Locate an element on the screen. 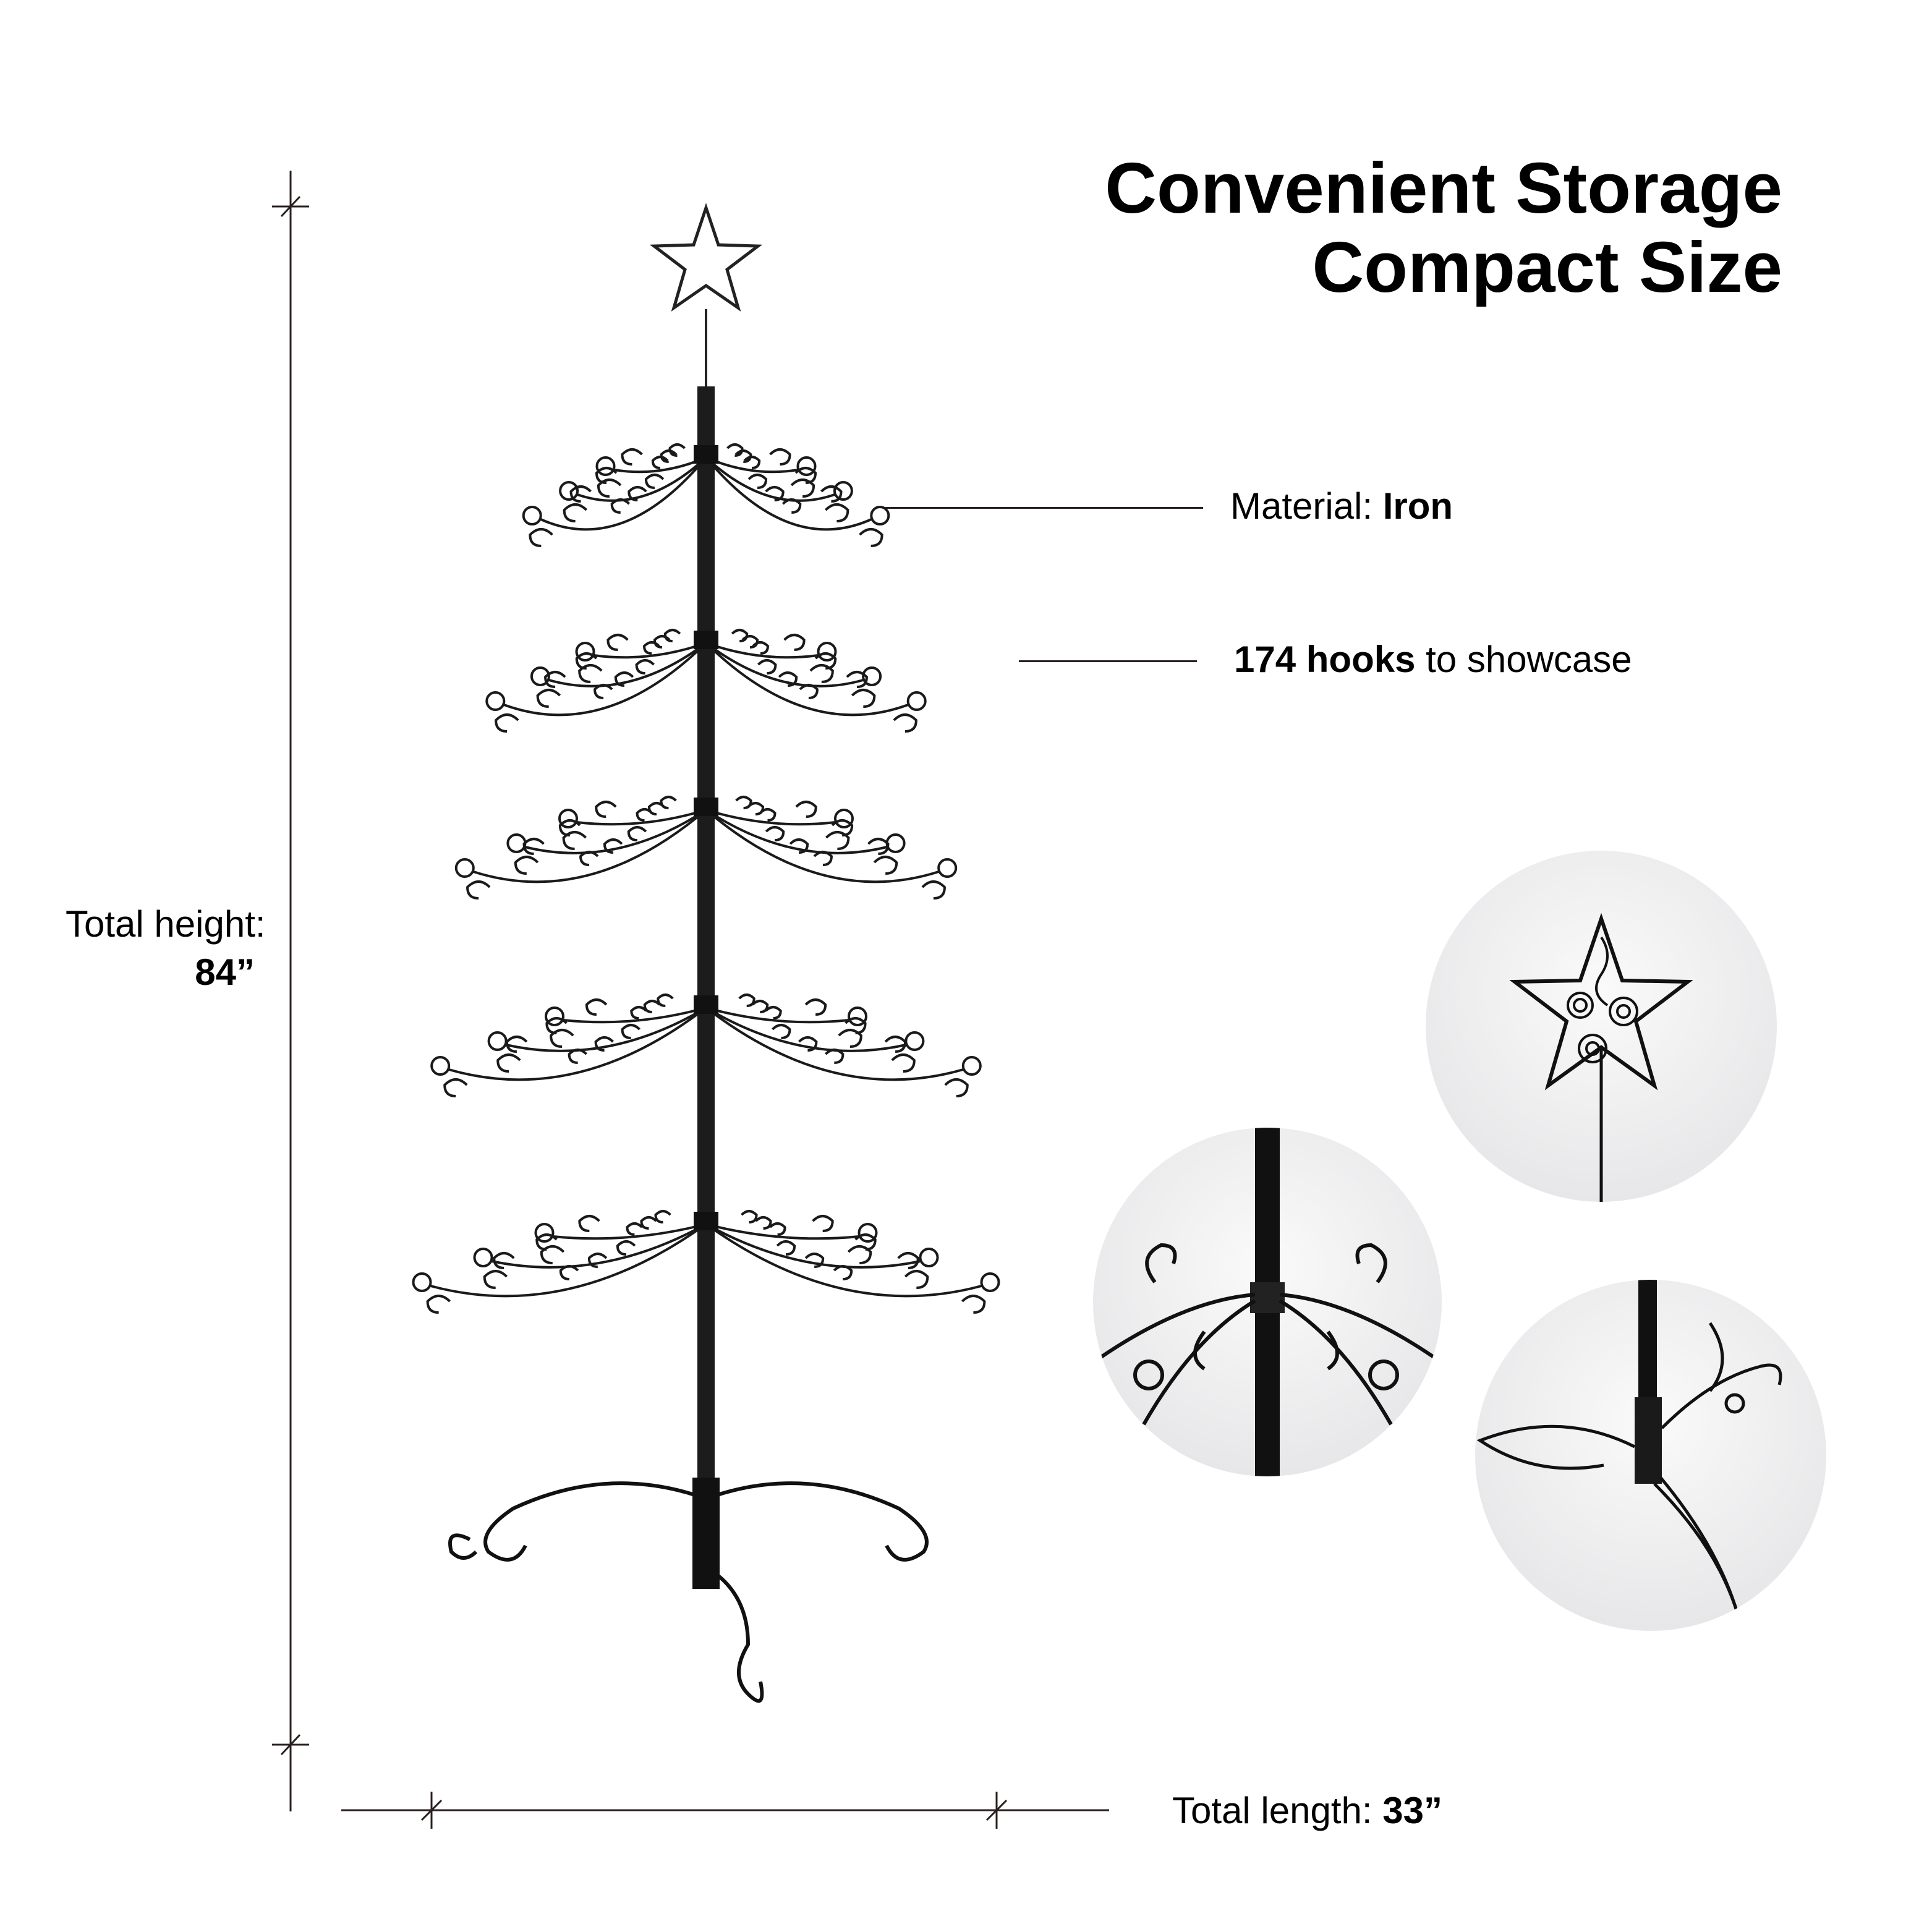 Image resolution: width=1932 pixels, height=1932 pixels. star-topper-closeup is located at coordinates (1601, 1026).